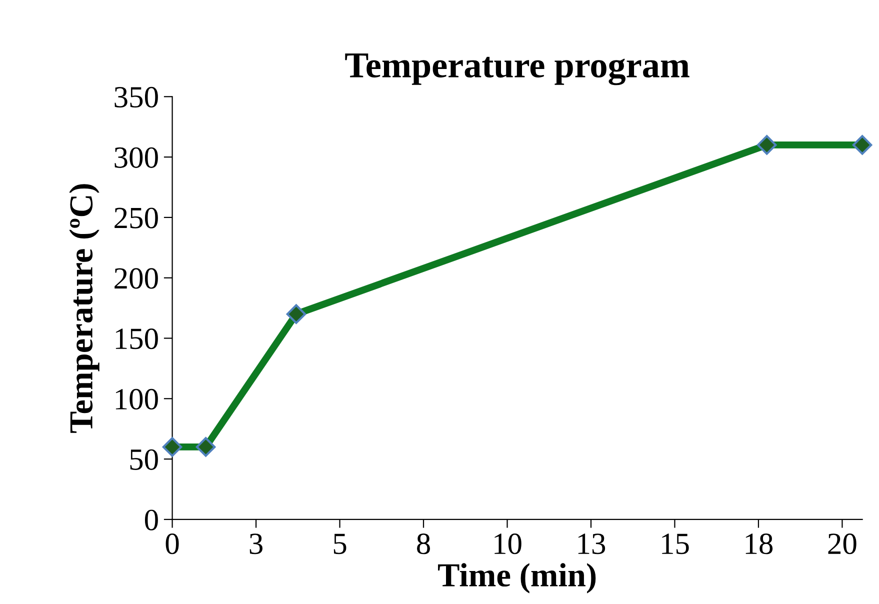  I want to click on y-axis-title: Temperature (ºC), so click(84, 308).